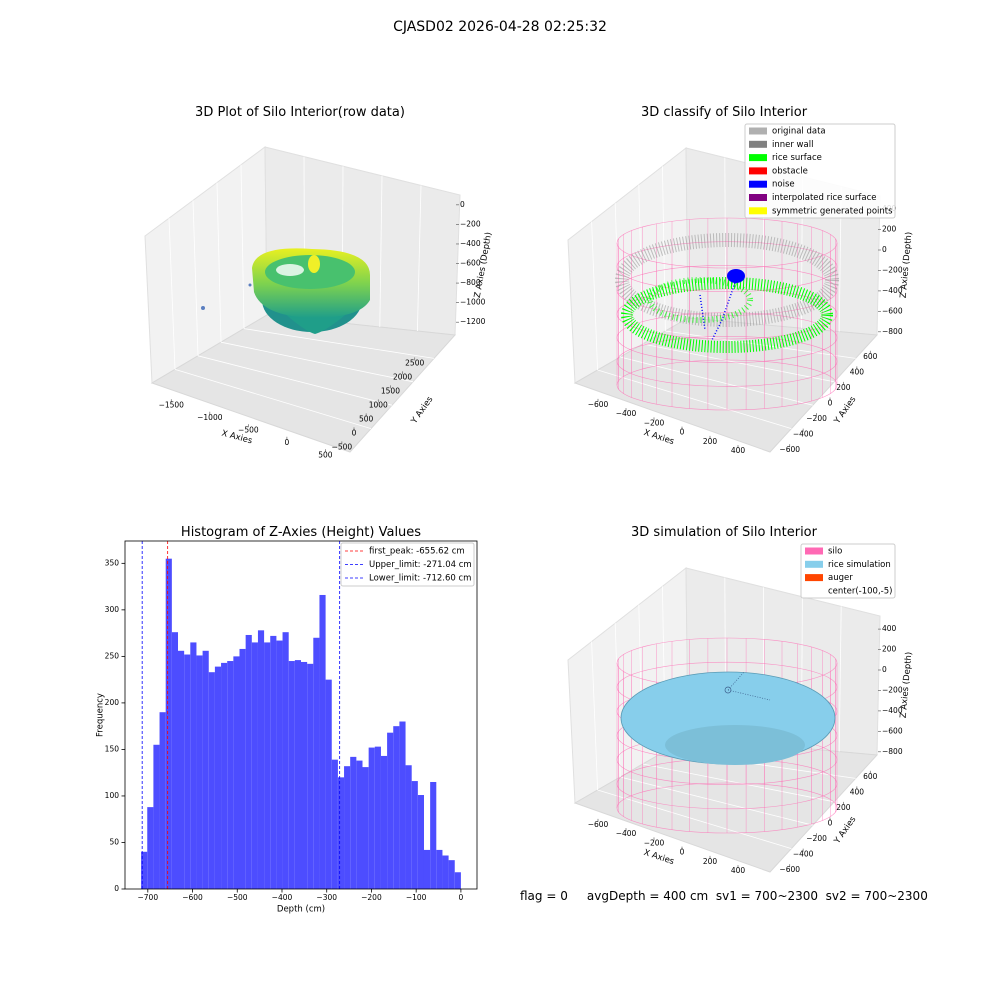 This screenshot has width=1000, height=1000. I want to click on legend-label: inner wall, so click(792, 145).